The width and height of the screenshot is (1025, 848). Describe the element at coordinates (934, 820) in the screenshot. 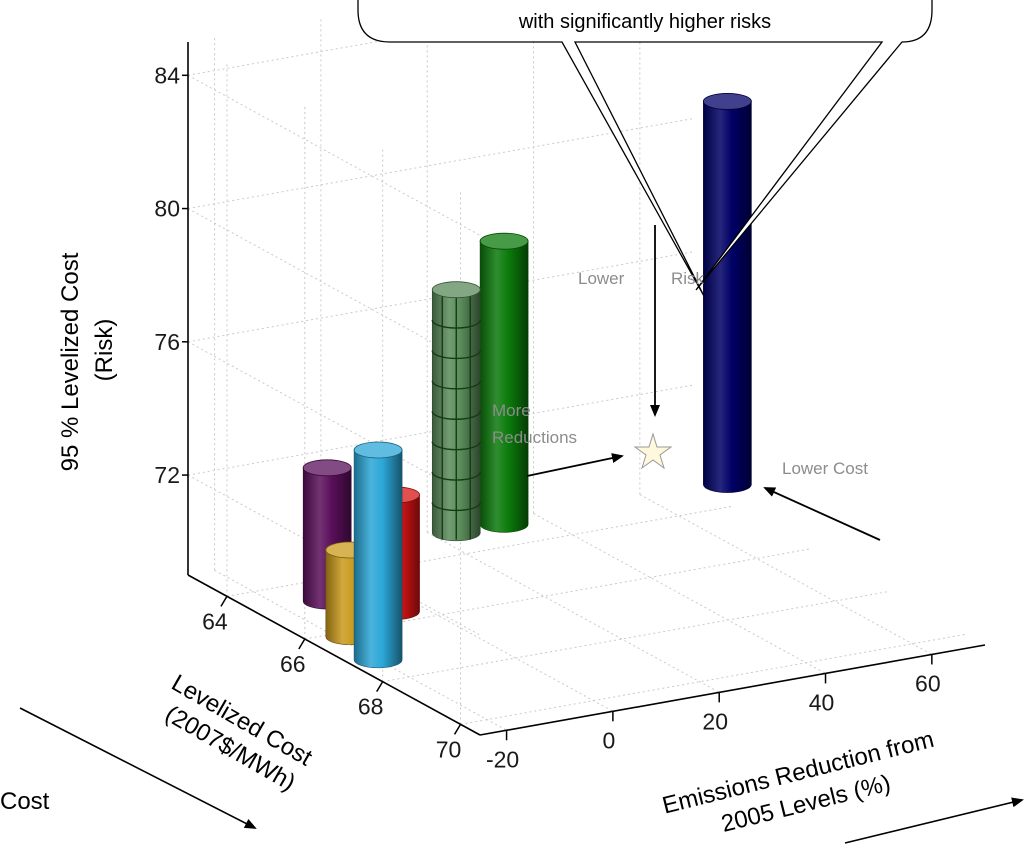

I see `reduction-direction-arrow` at that location.